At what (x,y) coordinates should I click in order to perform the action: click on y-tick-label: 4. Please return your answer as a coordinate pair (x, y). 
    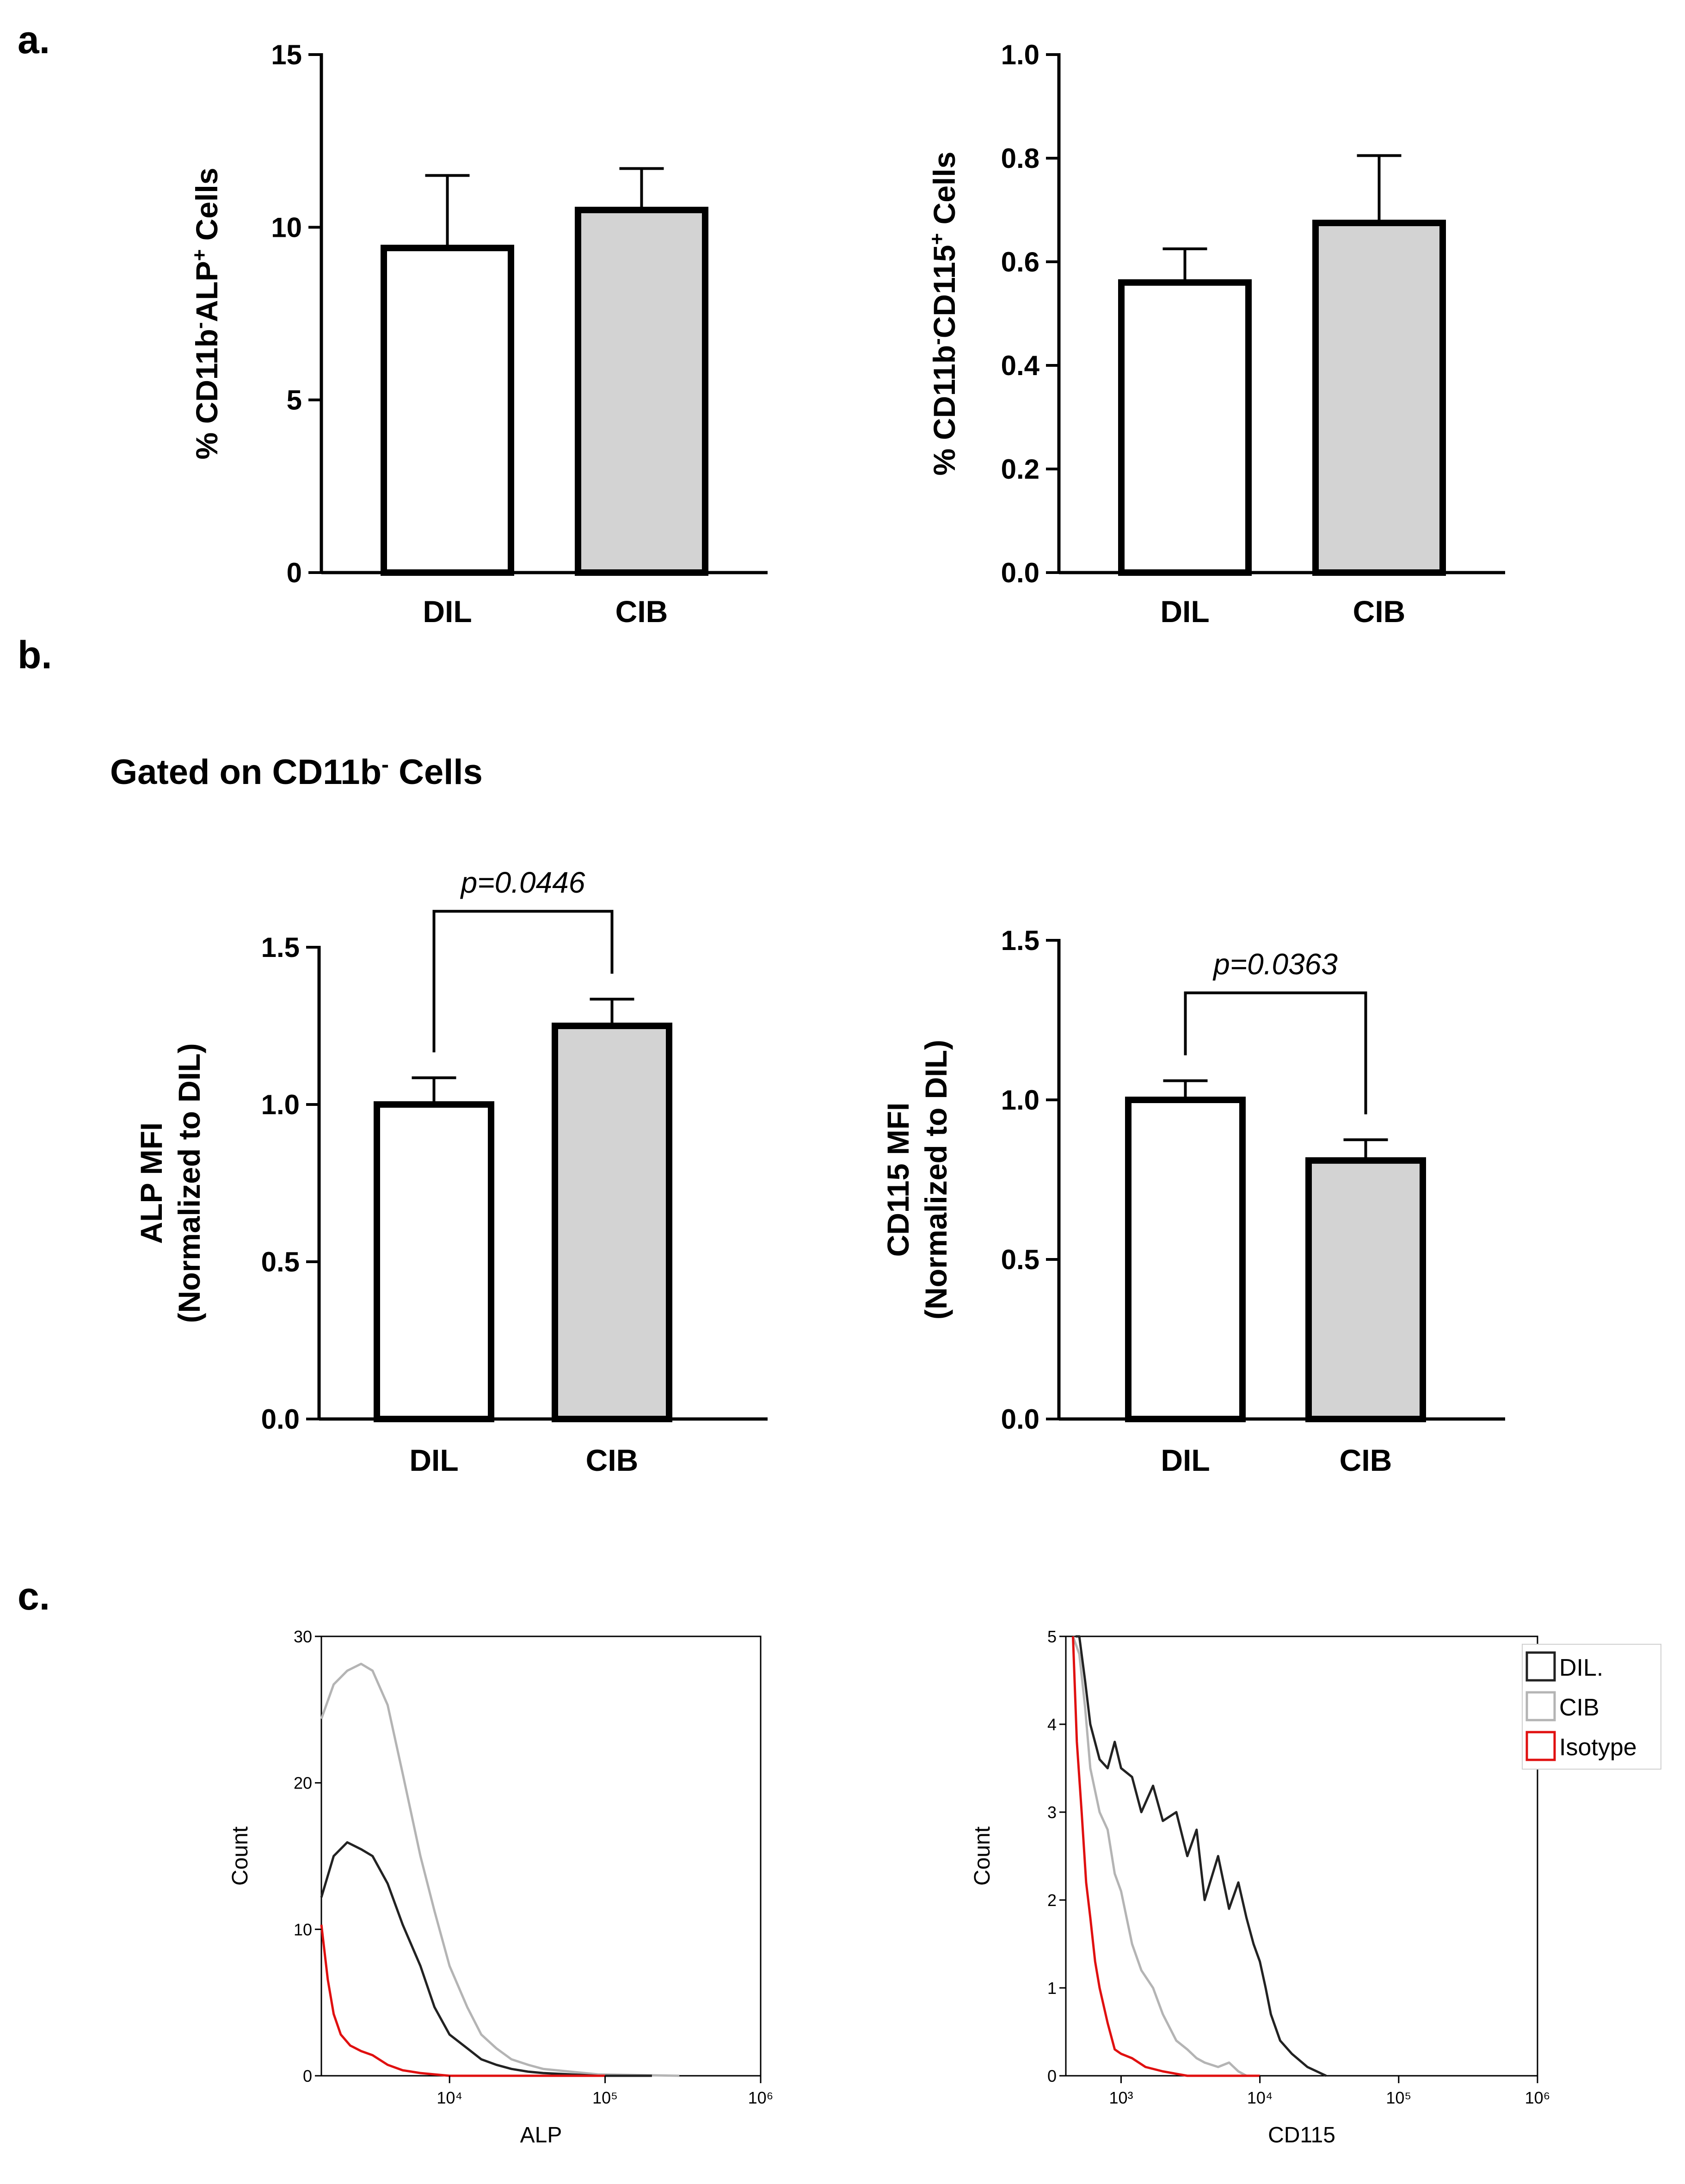
    Looking at the image, I should click on (1052, 1724).